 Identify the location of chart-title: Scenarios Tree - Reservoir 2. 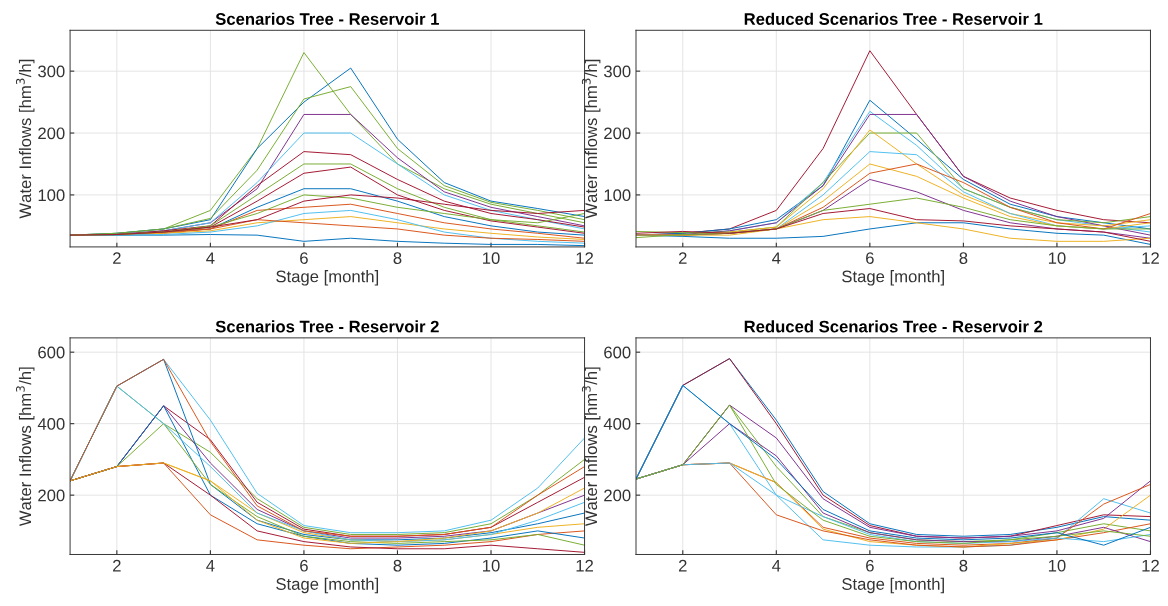
(327, 326).